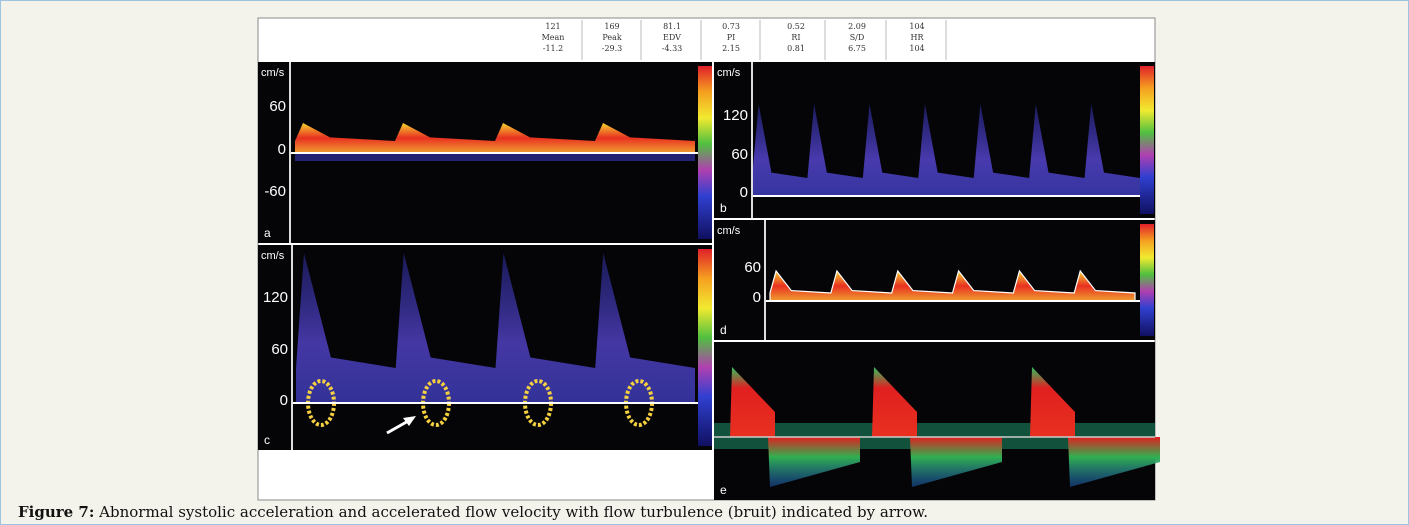 The width and height of the screenshot is (1409, 525). I want to click on header-cell: RI, so click(795, 37).